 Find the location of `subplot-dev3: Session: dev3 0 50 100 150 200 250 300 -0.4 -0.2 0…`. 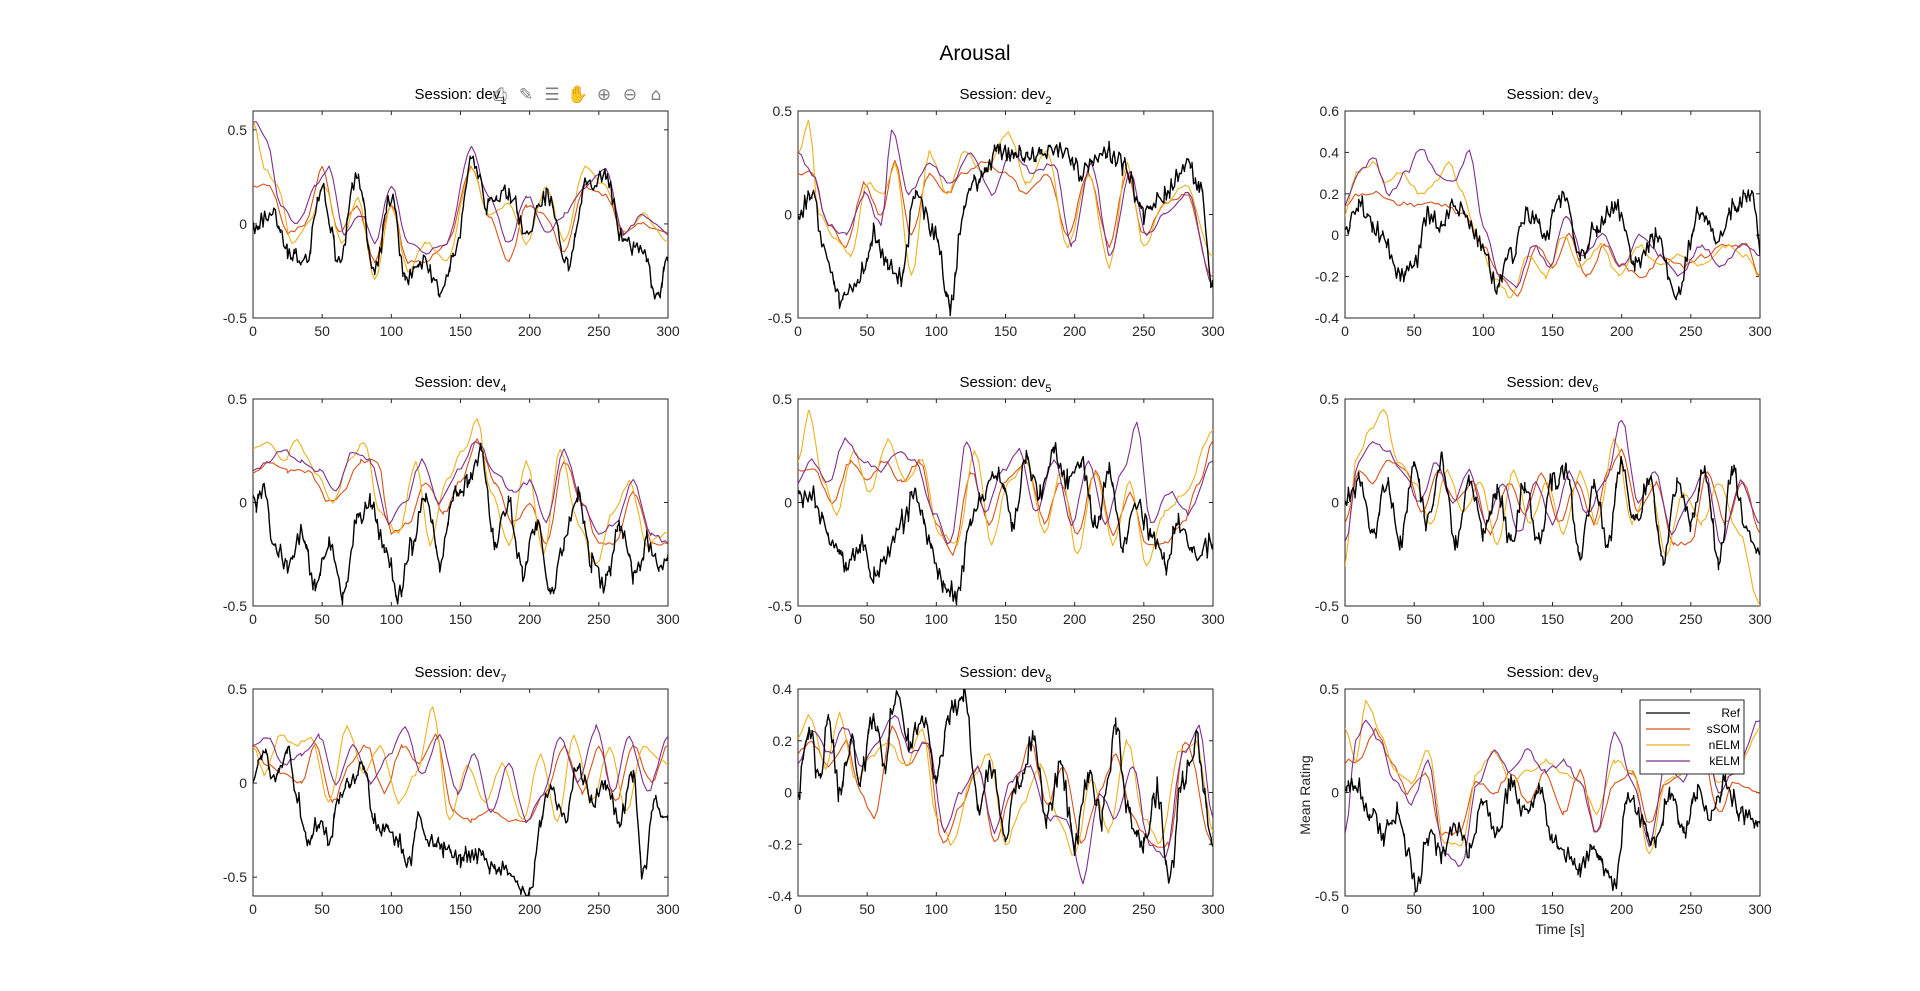

subplot-dev3: Session: dev3 0 50 100 150 200 250 300 -0.4 -0.2 0… is located at coordinates (1543, 212).